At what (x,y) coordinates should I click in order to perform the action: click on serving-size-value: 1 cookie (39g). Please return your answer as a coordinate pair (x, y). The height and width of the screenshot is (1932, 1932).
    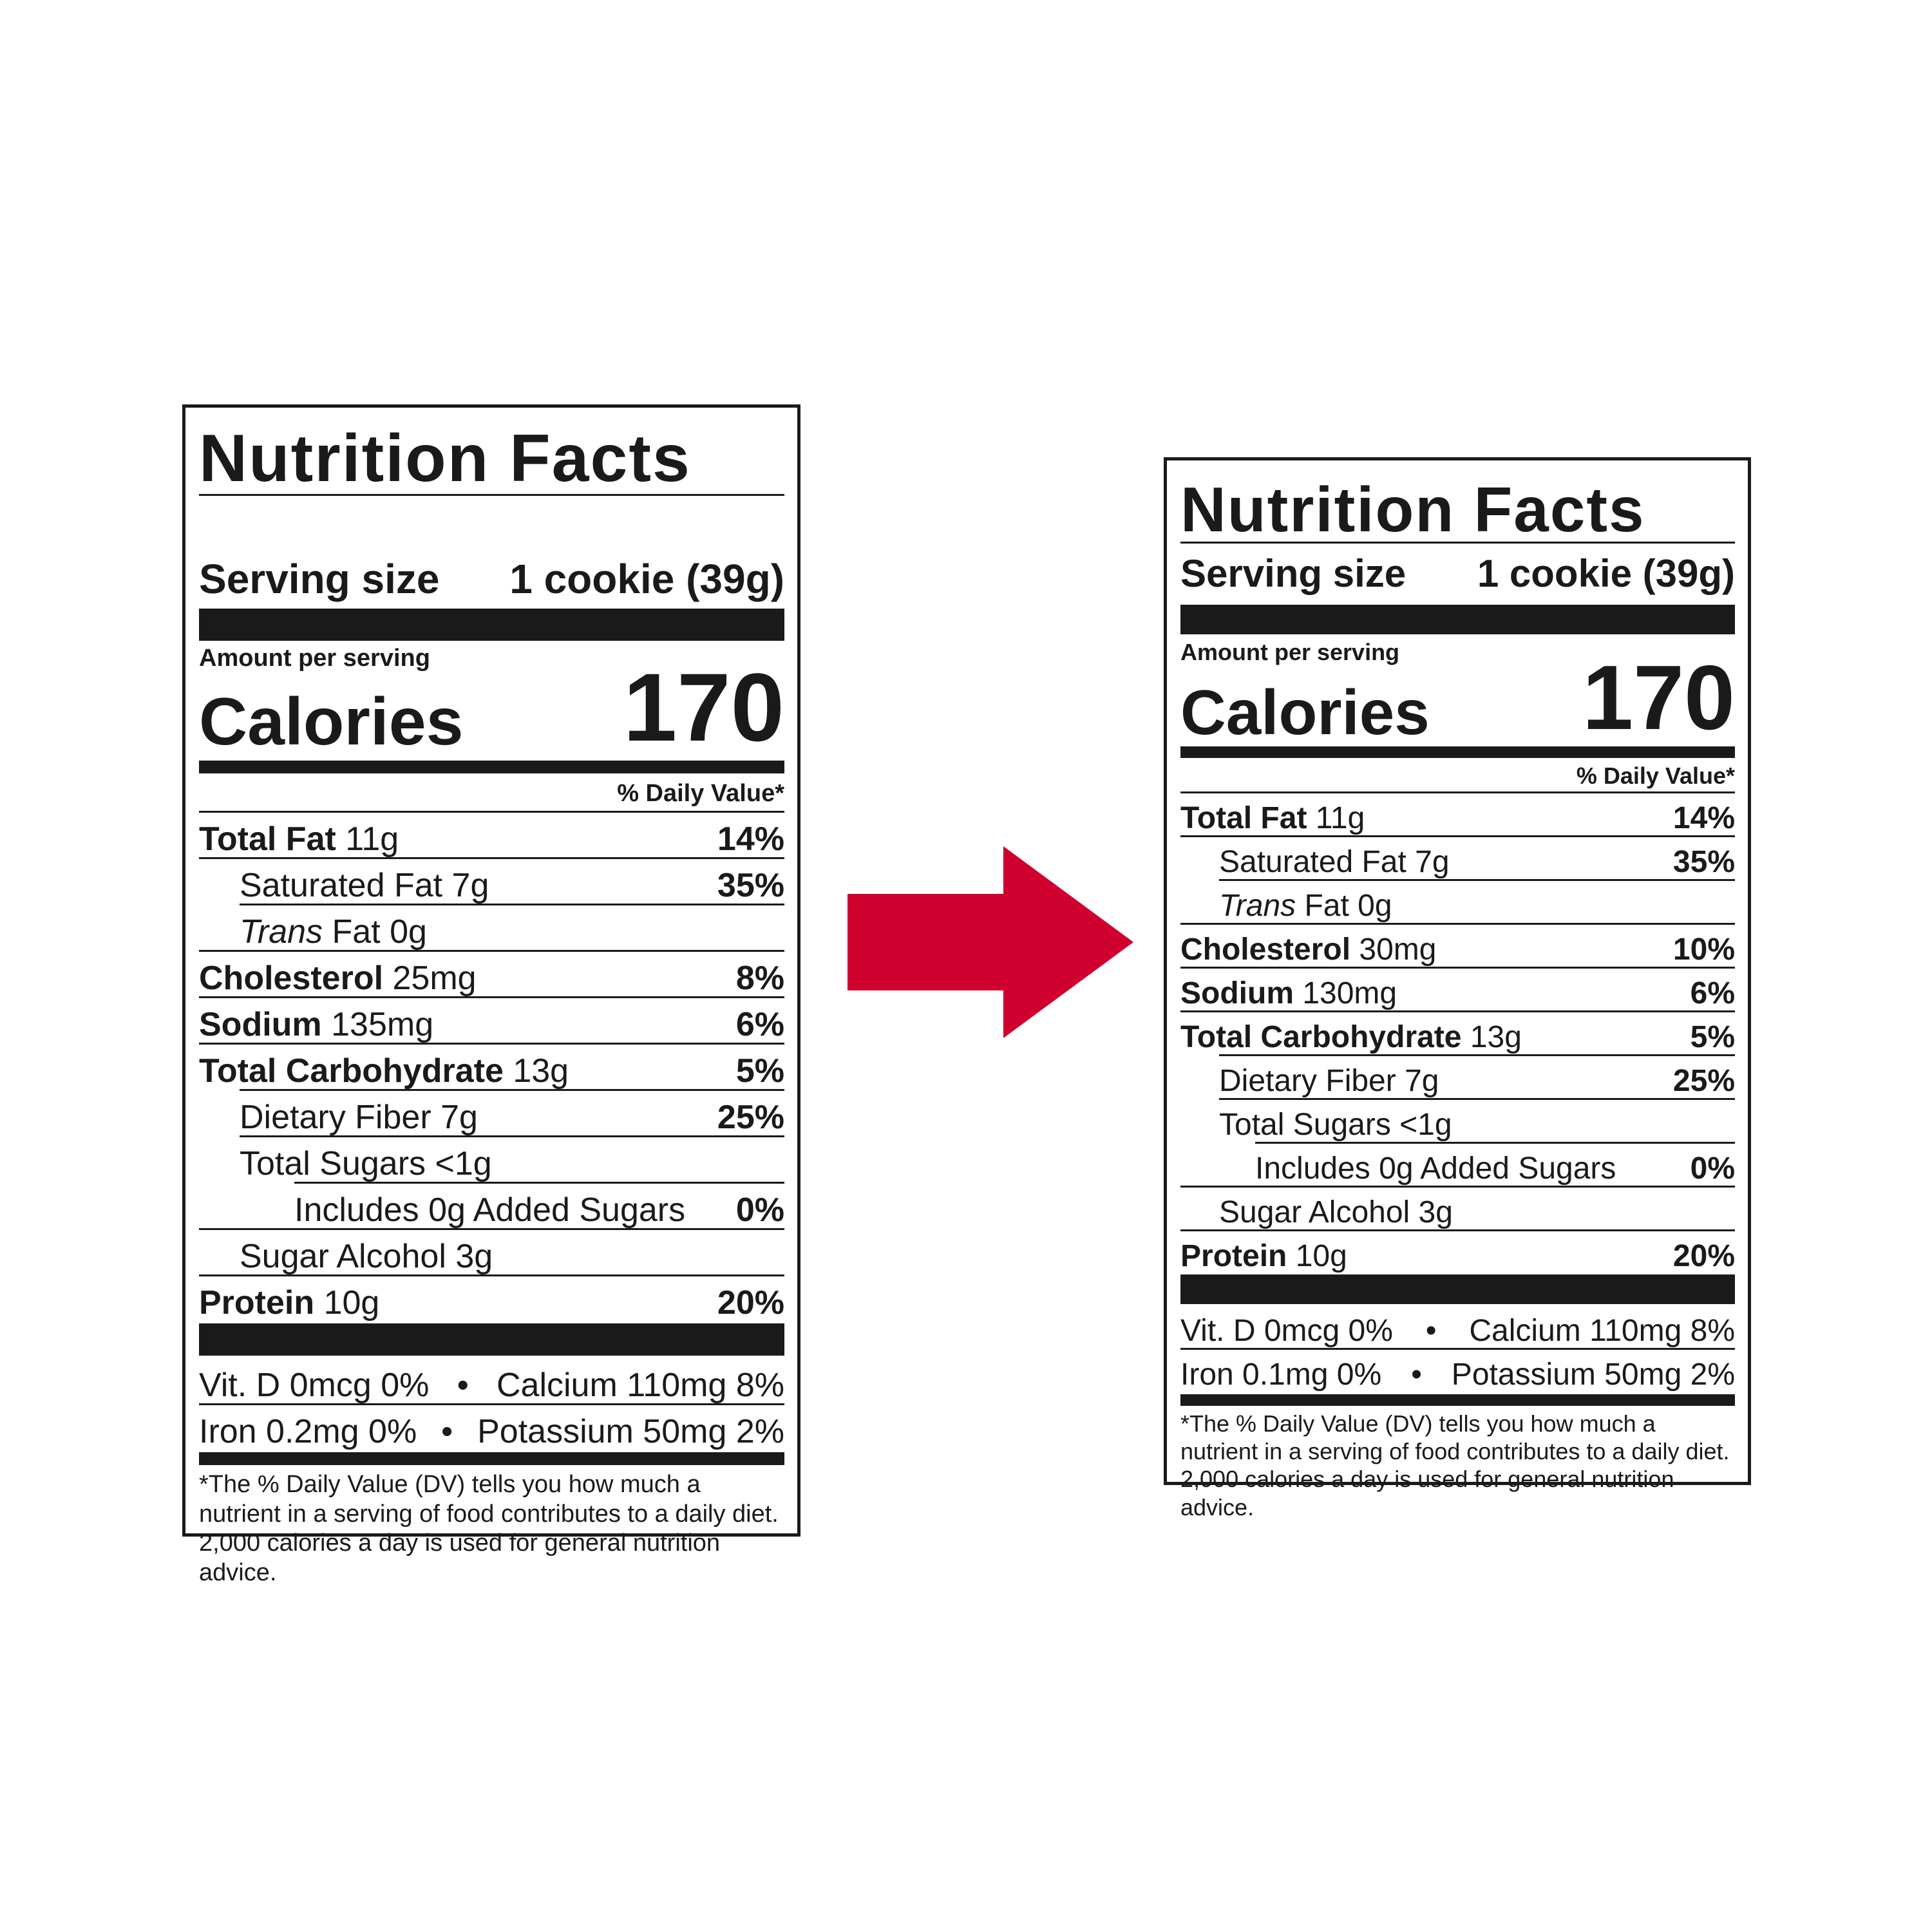
    Looking at the image, I should click on (1606, 573).